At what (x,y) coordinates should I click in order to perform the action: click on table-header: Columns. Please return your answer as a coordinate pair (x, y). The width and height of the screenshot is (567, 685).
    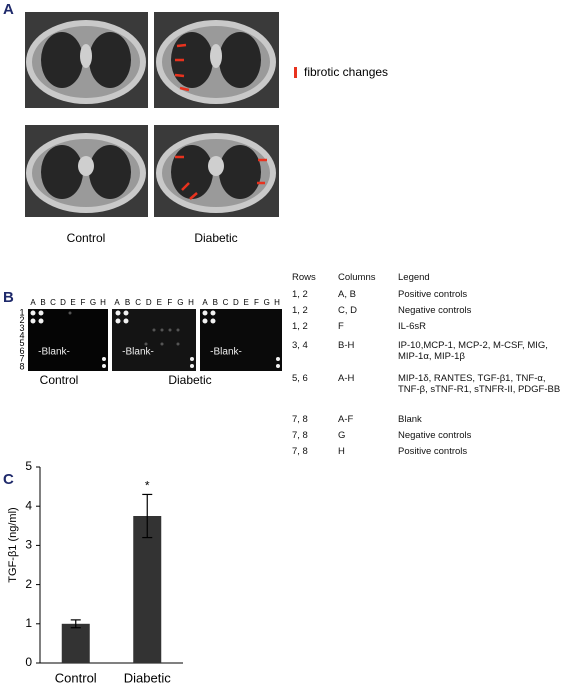
    Looking at the image, I should click on (357, 277).